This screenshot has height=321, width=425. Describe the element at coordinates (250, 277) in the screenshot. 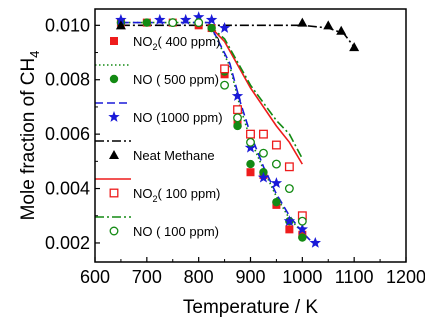

I see `x-tick-label: 900` at that location.